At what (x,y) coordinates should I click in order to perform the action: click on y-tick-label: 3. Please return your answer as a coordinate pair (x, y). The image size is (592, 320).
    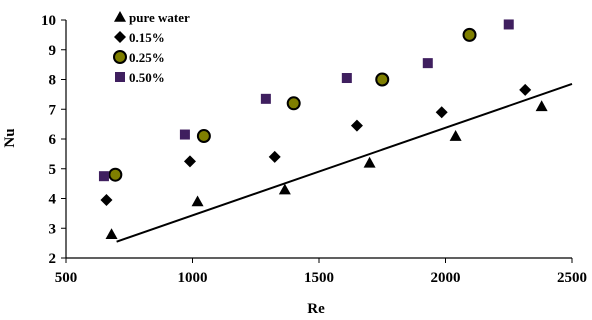
    Looking at the image, I should click on (53, 229).